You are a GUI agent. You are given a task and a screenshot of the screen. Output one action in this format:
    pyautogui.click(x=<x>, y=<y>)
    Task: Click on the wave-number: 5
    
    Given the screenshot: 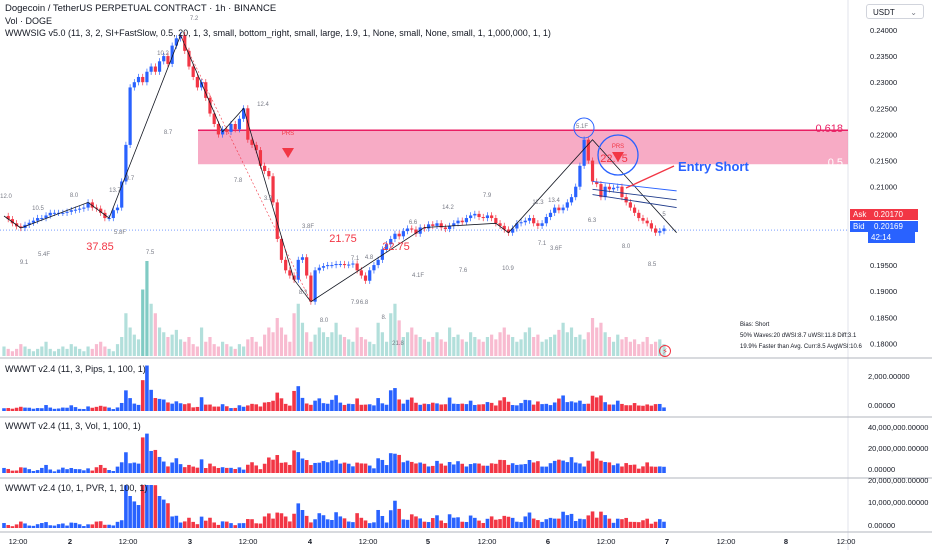 What is the action you would take?
    pyautogui.click(x=664, y=215)
    